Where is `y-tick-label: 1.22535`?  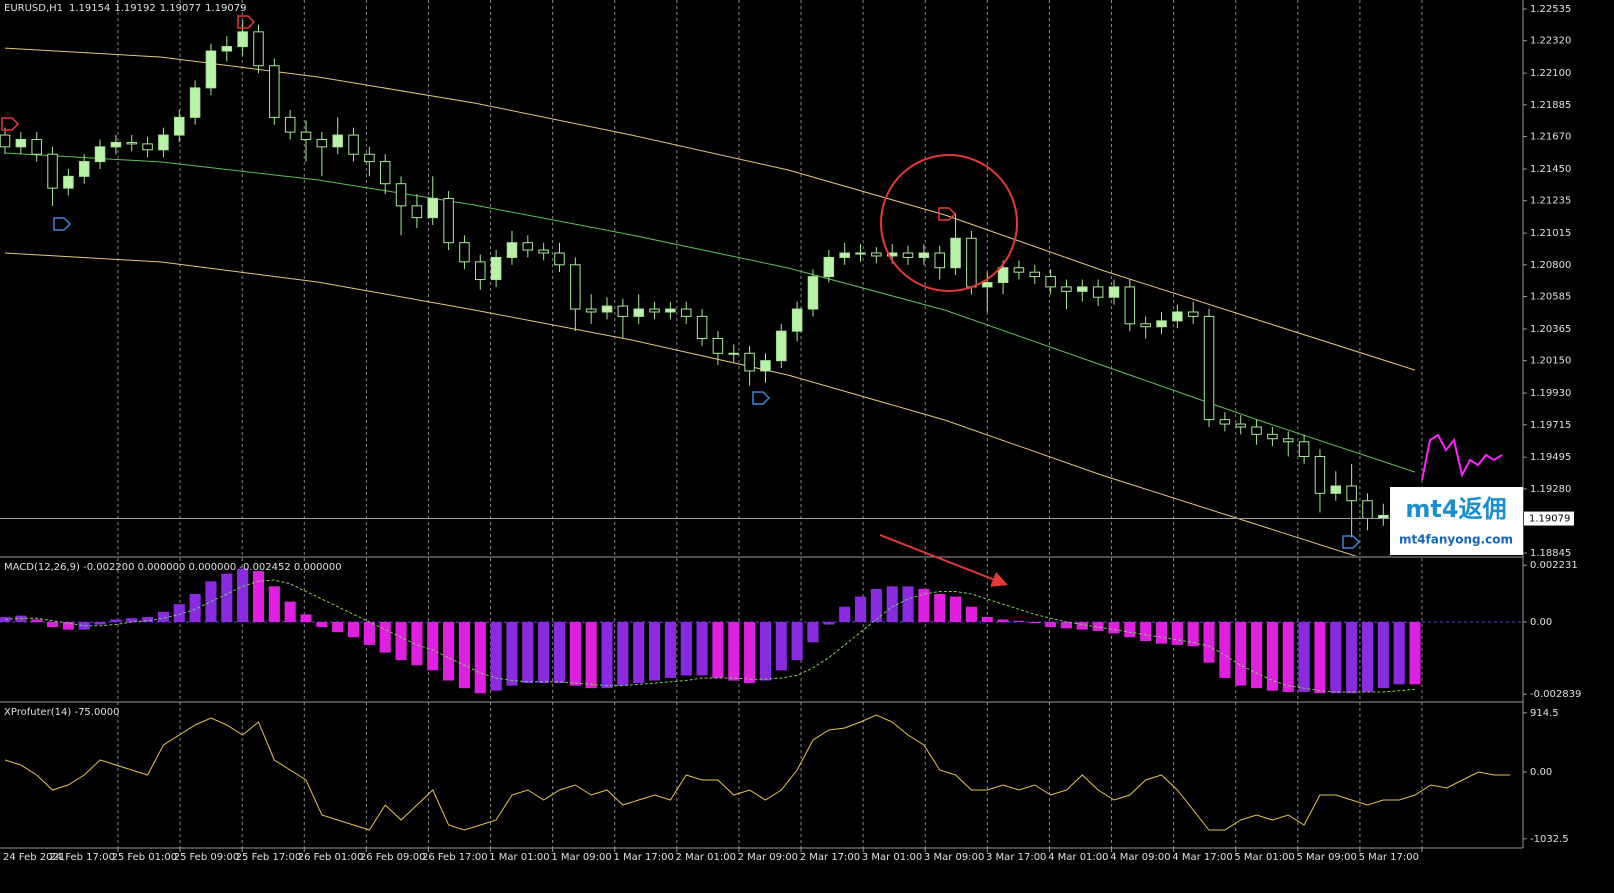
y-tick-label: 1.22535 is located at coordinates (1550, 9).